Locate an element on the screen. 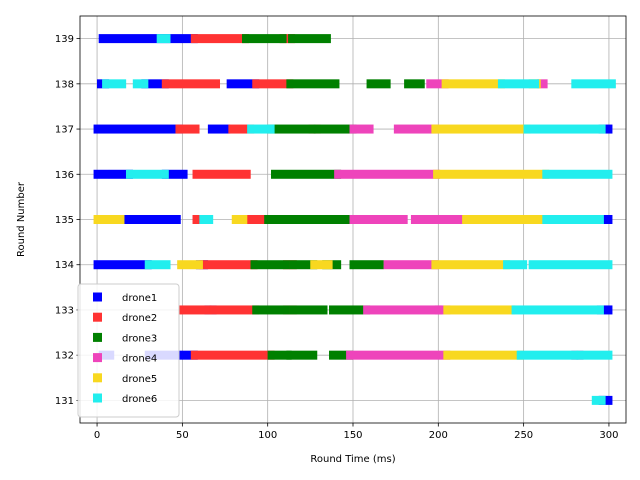  y-tick-label: 131 is located at coordinates (64, 401).